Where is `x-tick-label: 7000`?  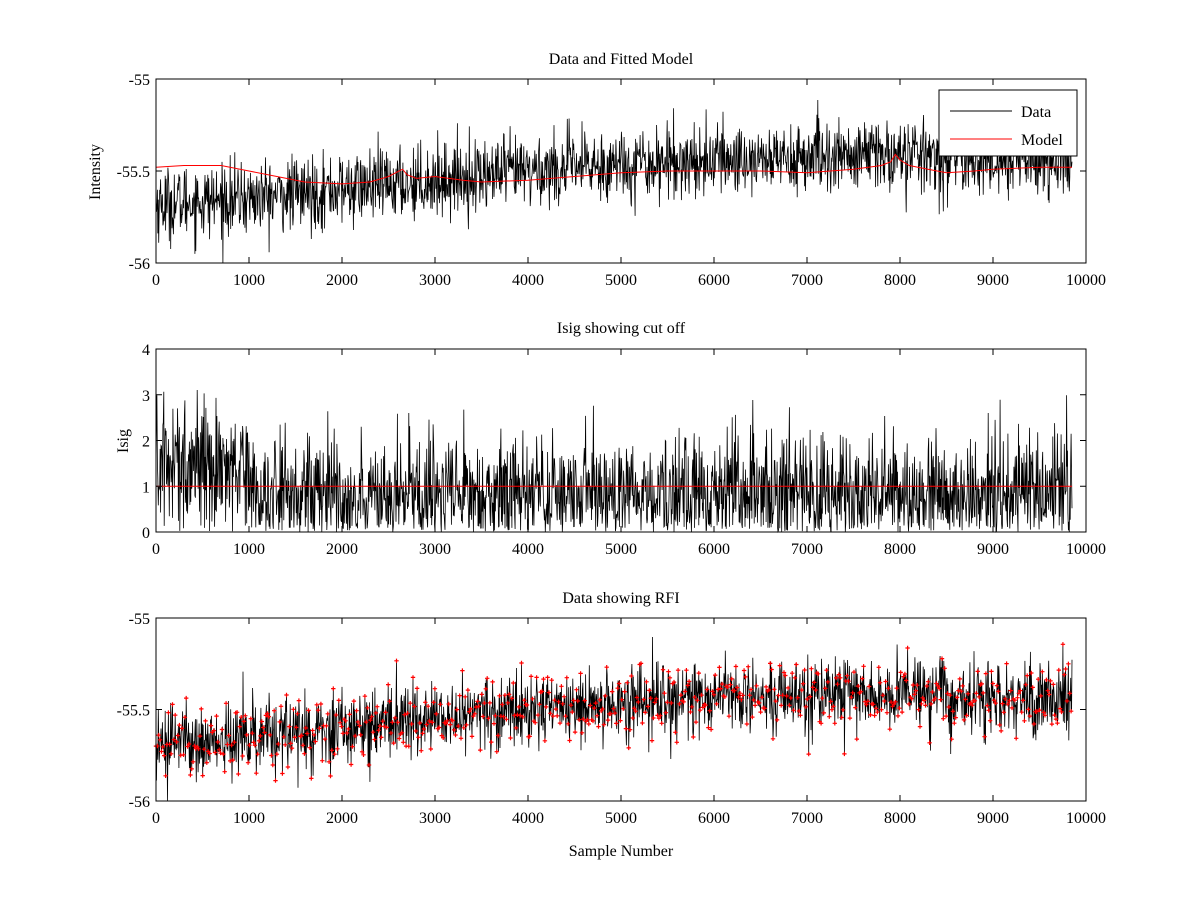
x-tick-label: 7000 is located at coordinates (807, 818).